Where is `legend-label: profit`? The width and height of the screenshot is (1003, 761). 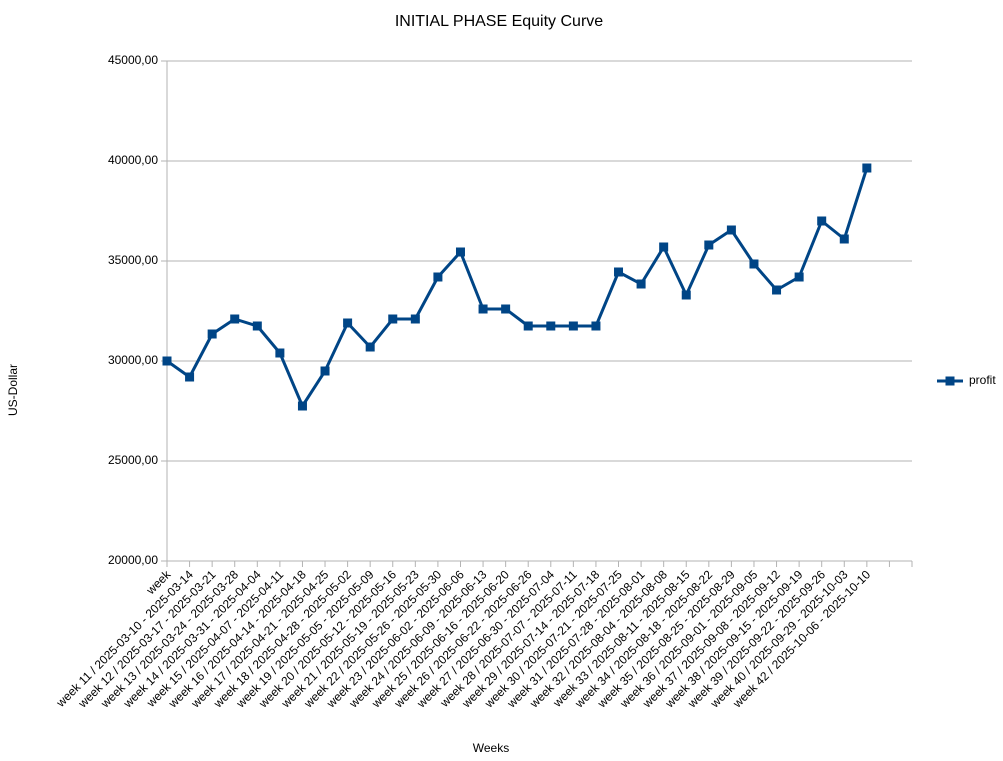 legend-label: profit is located at coordinates (982, 380).